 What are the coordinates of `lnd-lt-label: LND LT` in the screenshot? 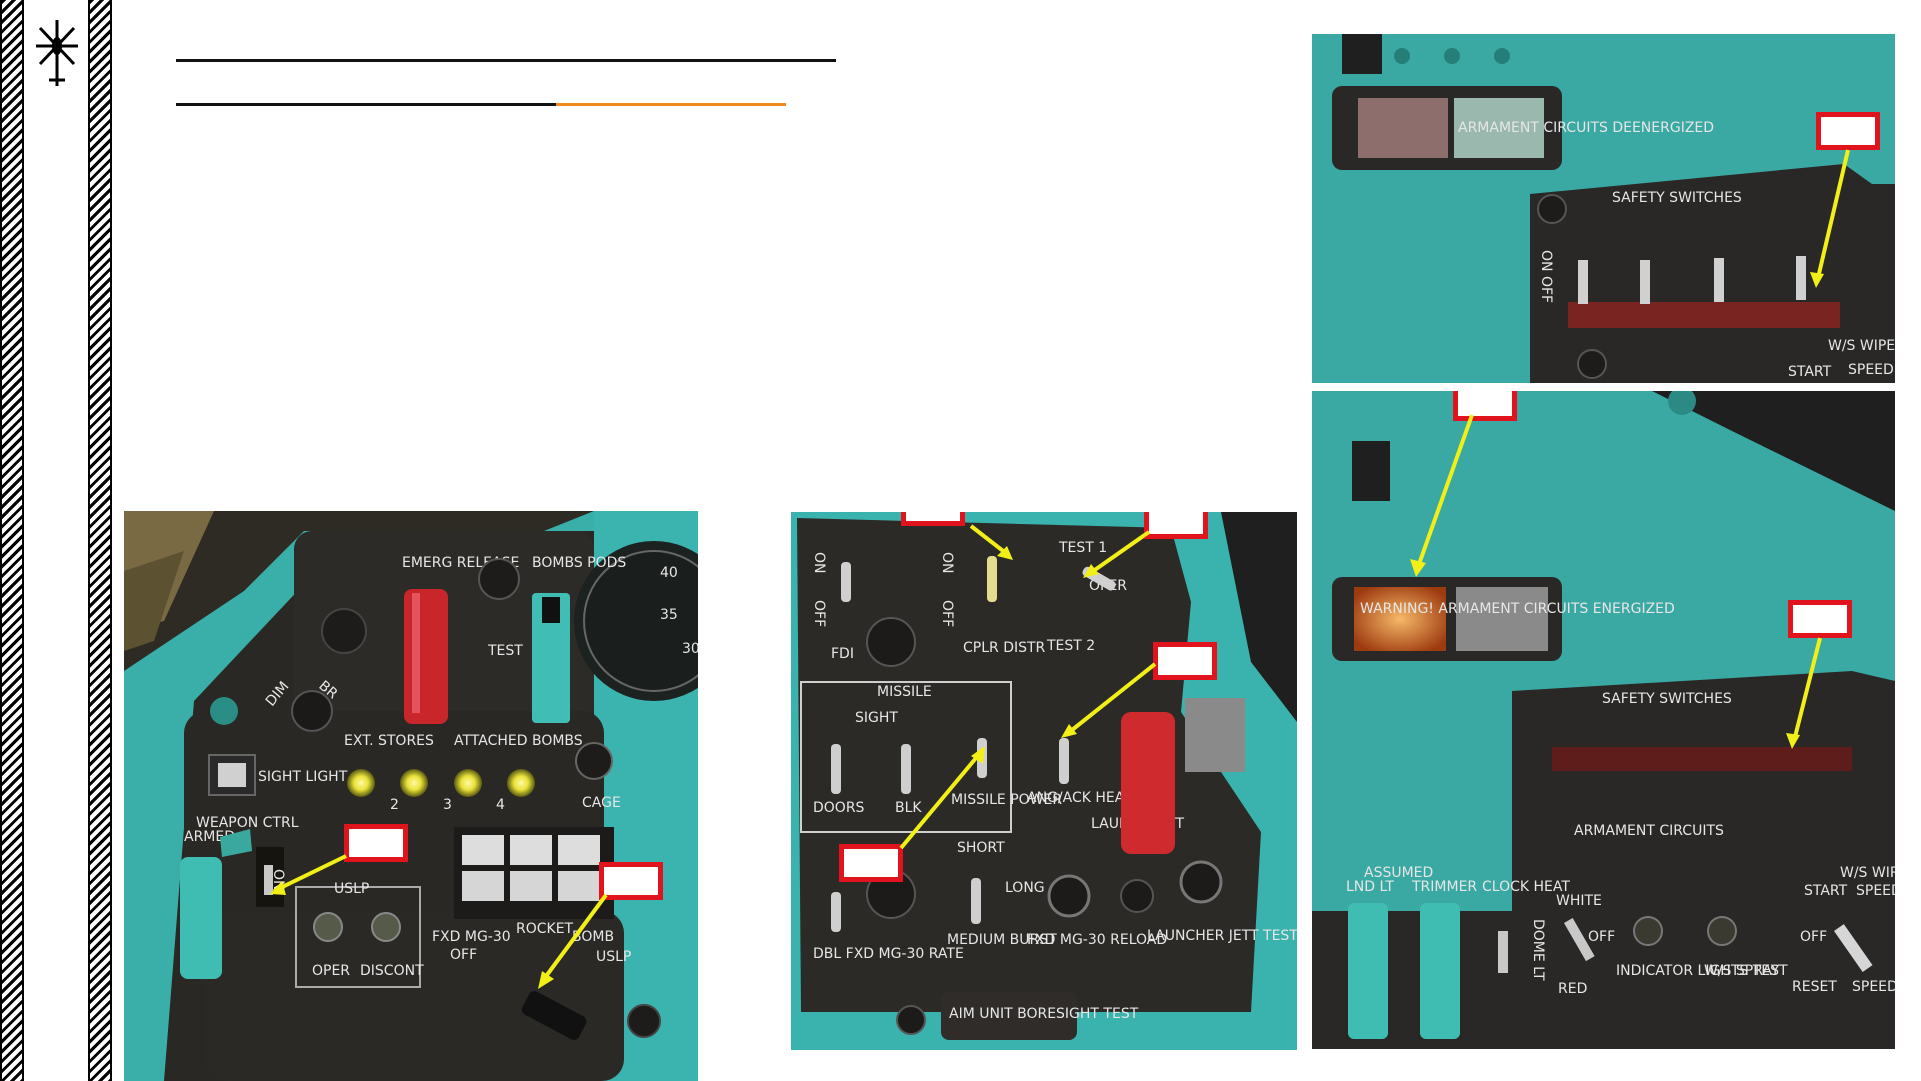 It's located at (1370, 887).